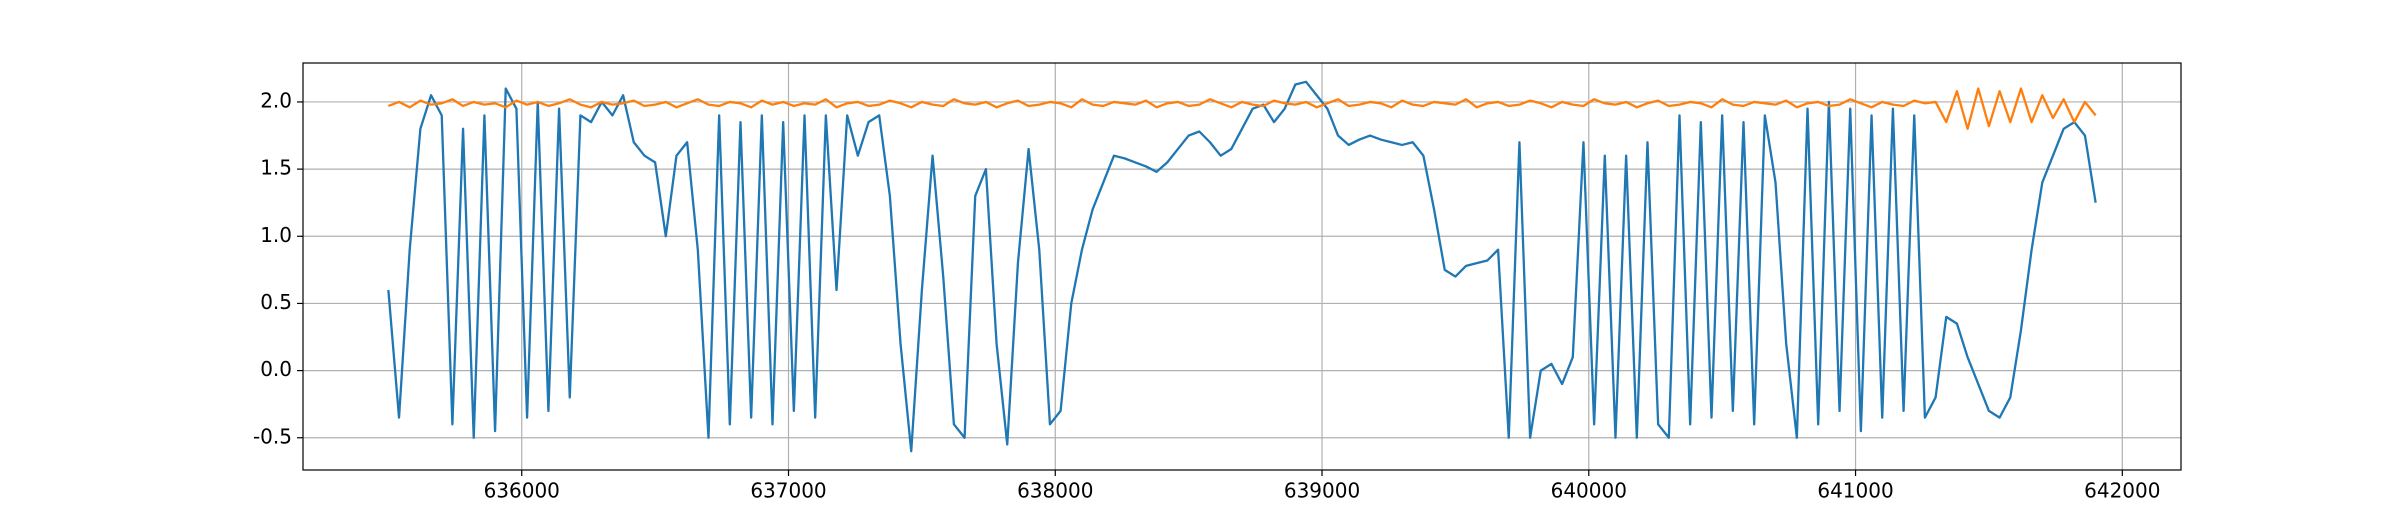 This screenshot has width=2400, height=525. What do you see at coordinates (1322, 491) in the screenshot?
I see `x-tick-label: 639000` at bounding box center [1322, 491].